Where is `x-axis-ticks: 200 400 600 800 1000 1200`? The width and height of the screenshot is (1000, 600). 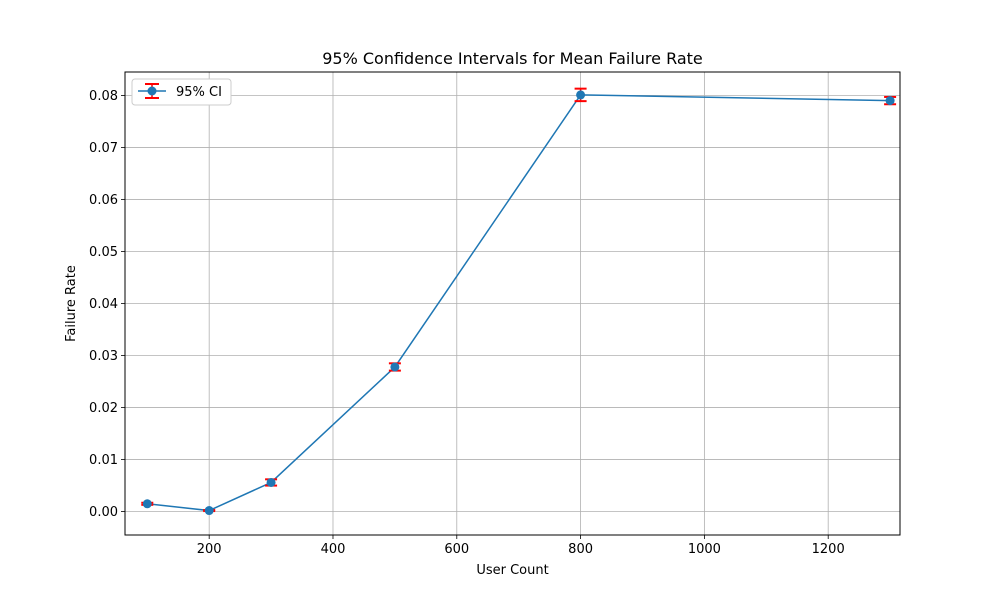 x-axis-ticks: 200 400 600 800 1000 1200 is located at coordinates (521, 546).